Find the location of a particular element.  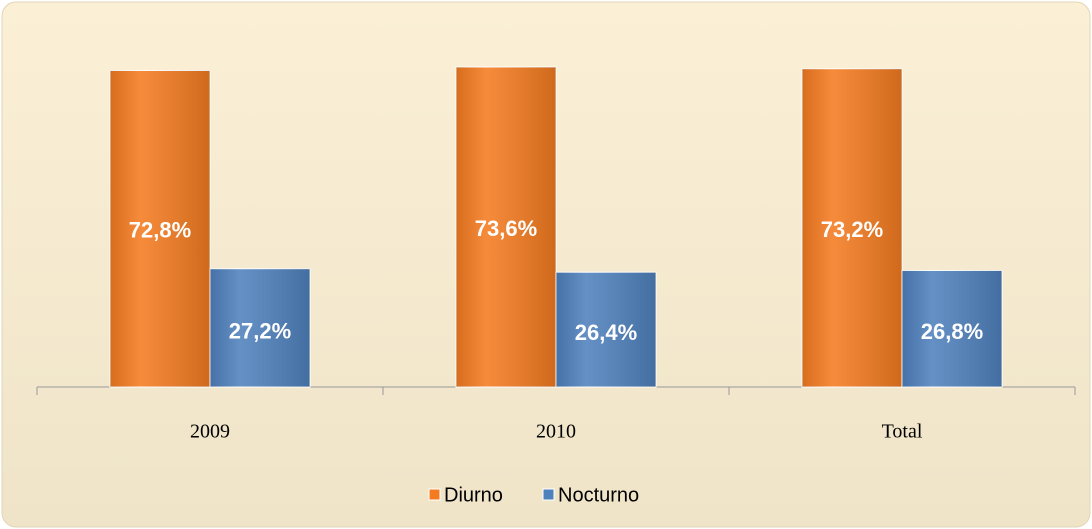

x-tick-label: 2010 is located at coordinates (556, 432).